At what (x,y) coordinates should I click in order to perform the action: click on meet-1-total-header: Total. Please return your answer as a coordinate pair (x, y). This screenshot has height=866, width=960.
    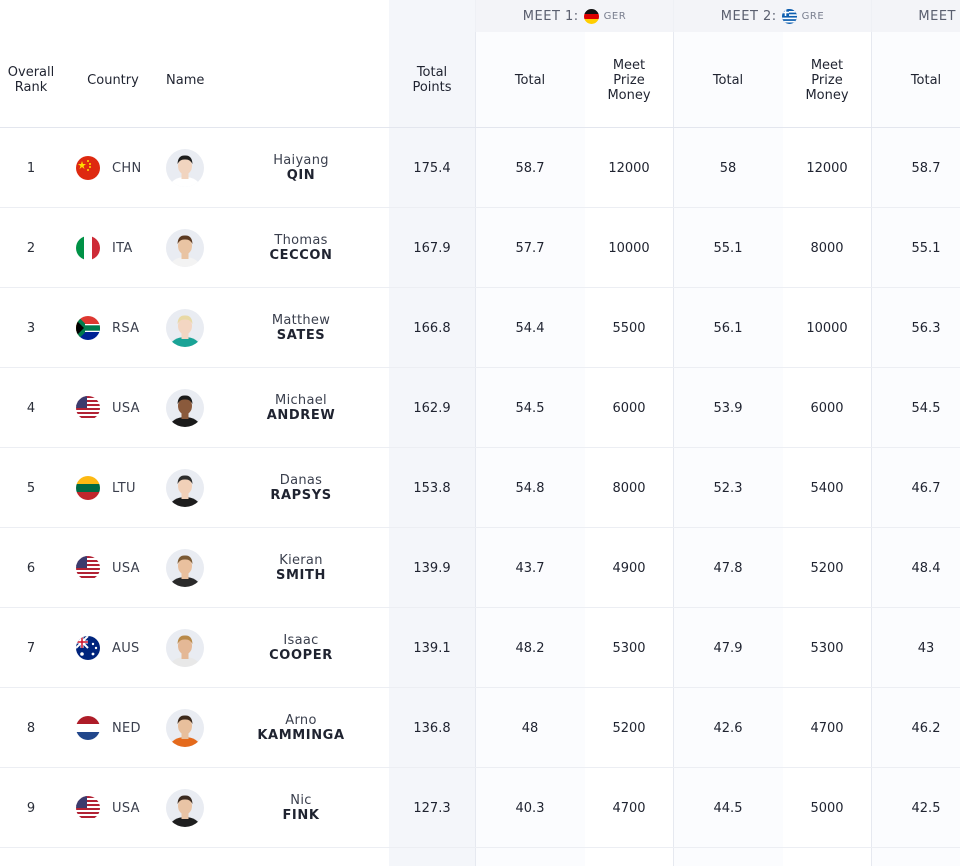
    Looking at the image, I should click on (530, 80).